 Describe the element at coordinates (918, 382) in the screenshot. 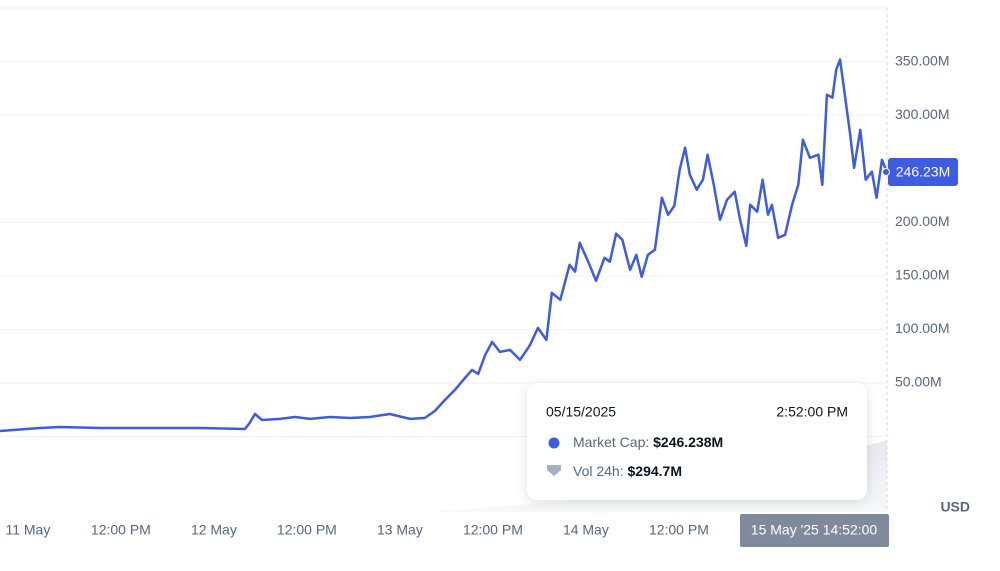

I see `y-tick-label: 50.00M` at that location.